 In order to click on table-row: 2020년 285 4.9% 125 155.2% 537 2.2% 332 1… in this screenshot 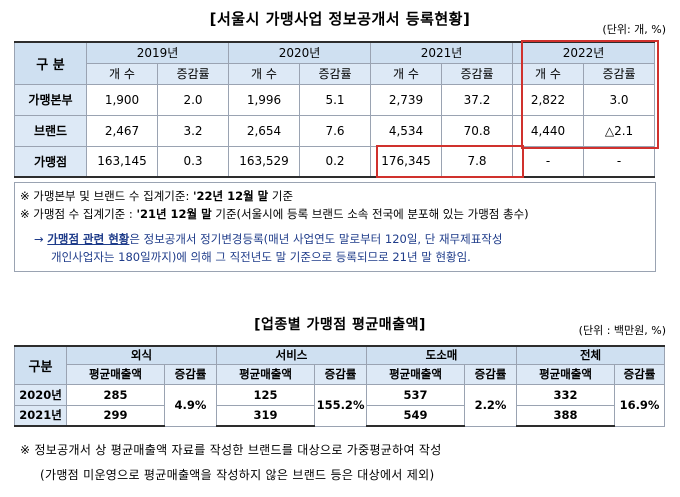, I will do `click(340, 405)`.